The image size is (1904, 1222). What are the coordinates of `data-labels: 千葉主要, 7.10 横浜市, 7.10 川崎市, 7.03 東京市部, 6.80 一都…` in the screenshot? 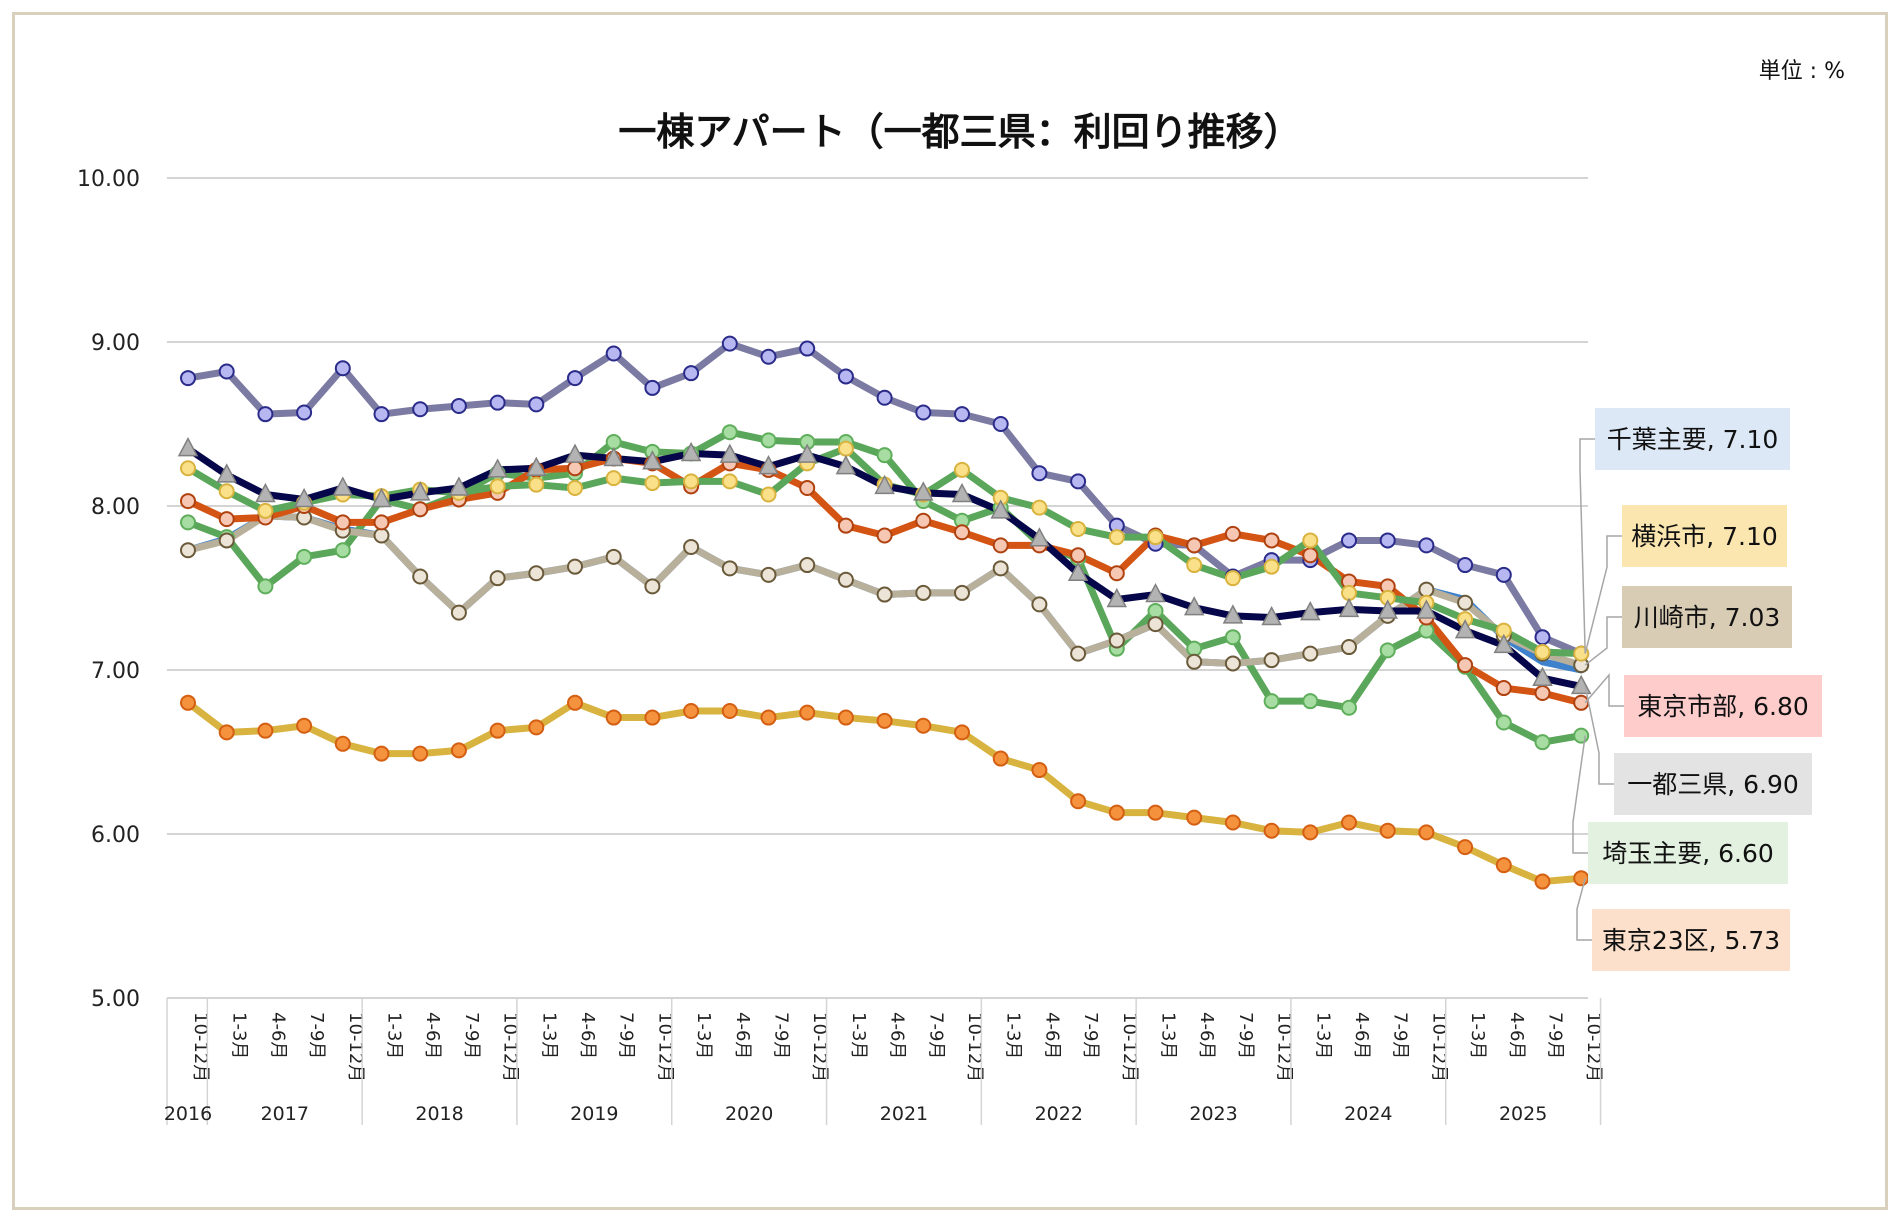 It's located at (1697, 689).